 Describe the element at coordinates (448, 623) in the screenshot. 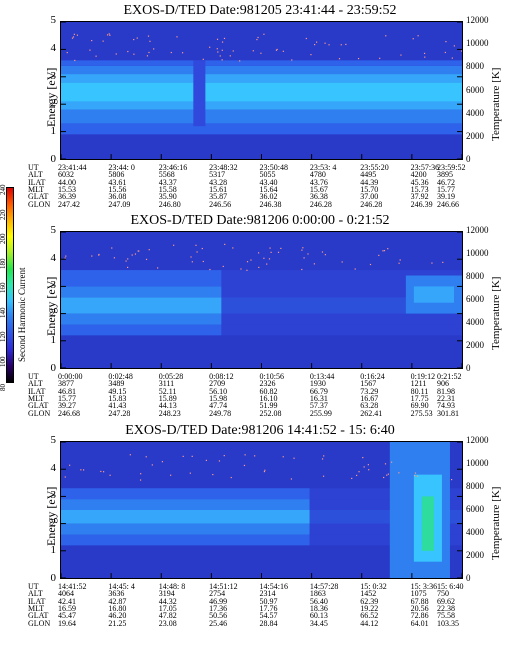

I see `table-cell: 103.35` at that location.